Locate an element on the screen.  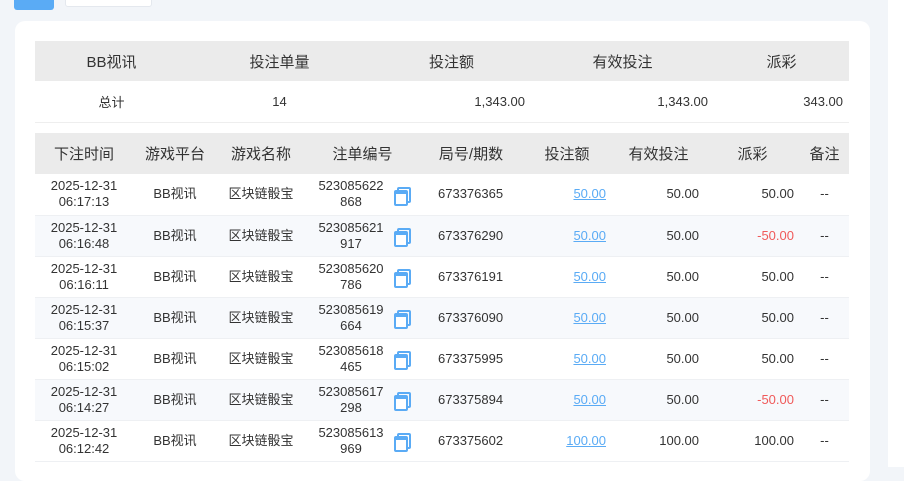
scrollbar is located at coordinates (896, 233).